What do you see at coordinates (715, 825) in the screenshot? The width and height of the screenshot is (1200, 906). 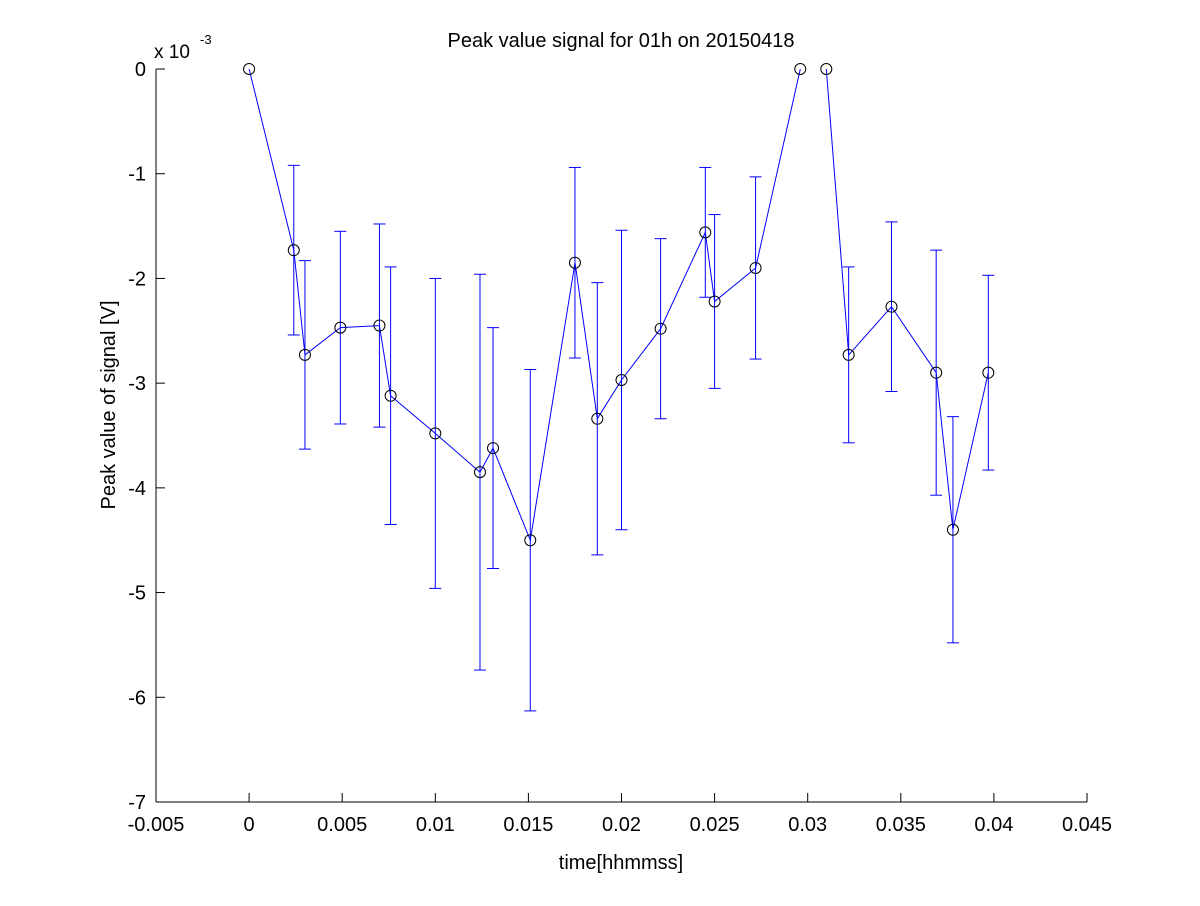 I see `x-tick-label: 0.025` at bounding box center [715, 825].